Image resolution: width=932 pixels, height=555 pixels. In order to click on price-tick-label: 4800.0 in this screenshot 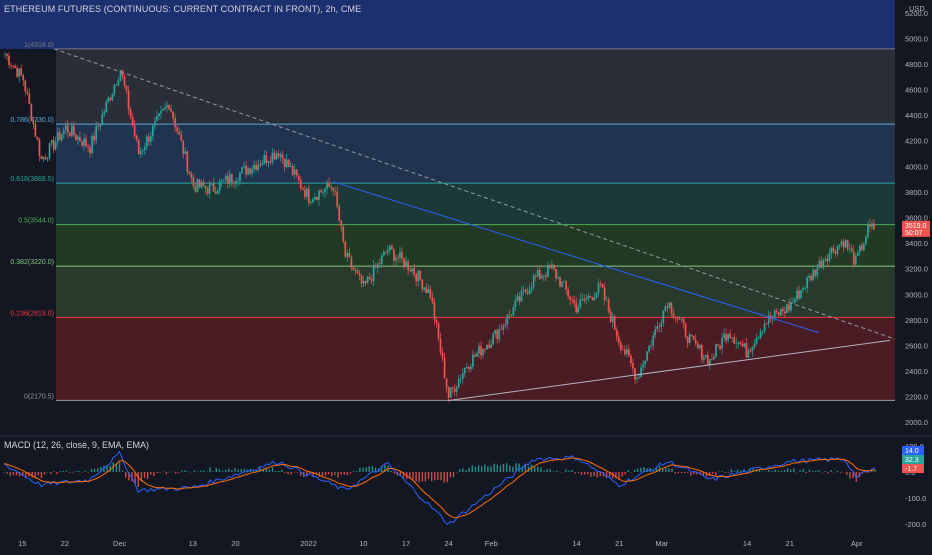, I will do `click(916, 64)`.